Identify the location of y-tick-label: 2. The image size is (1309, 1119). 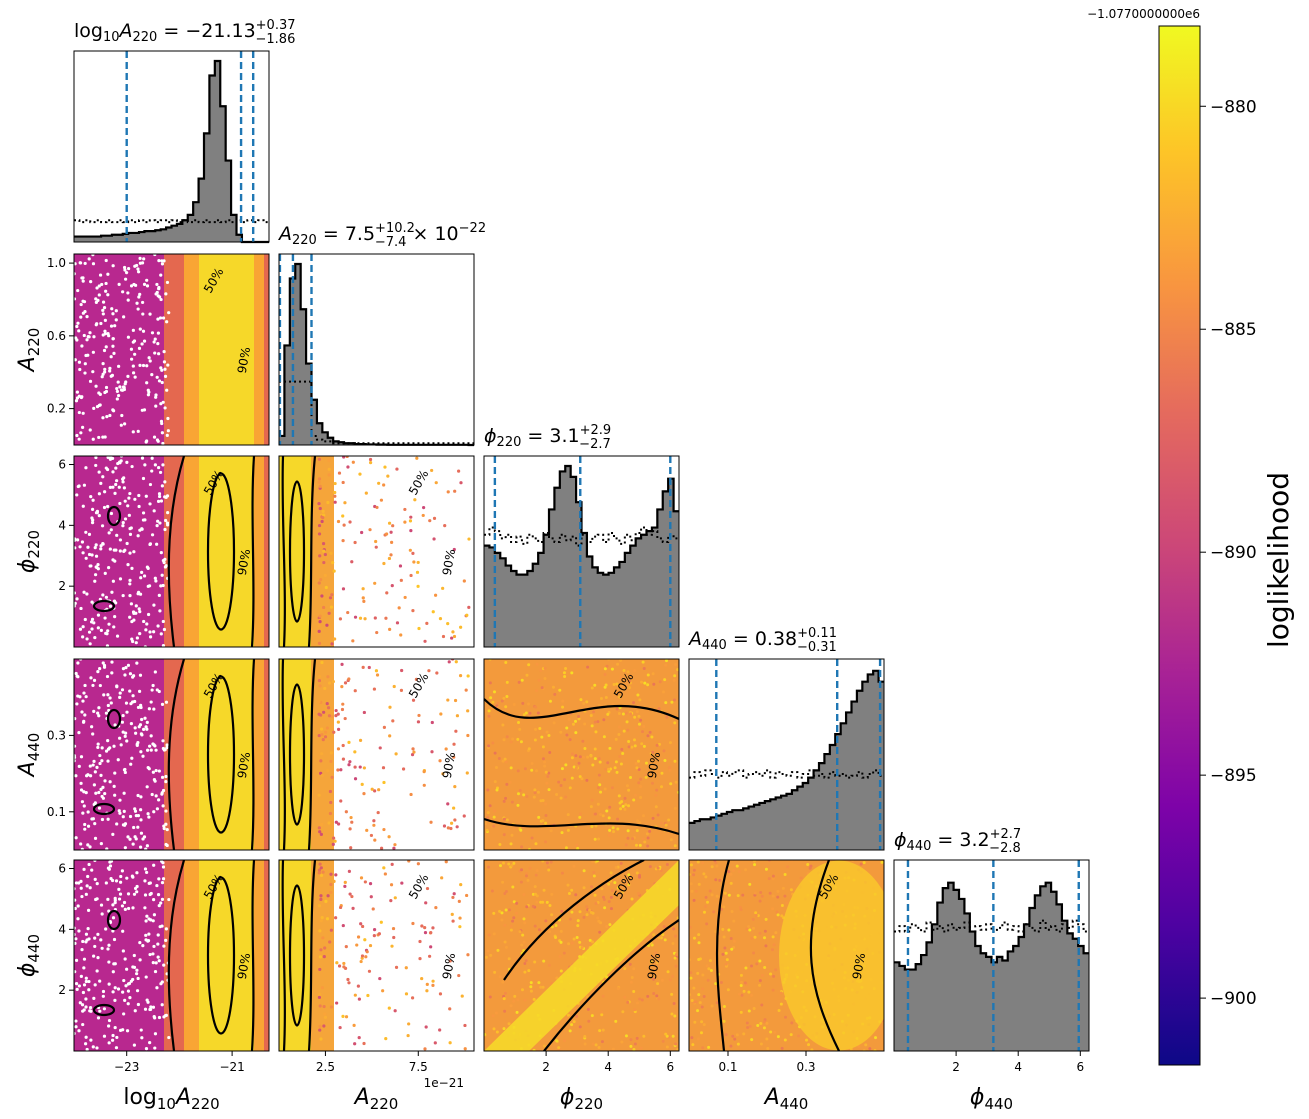
(62, 990).